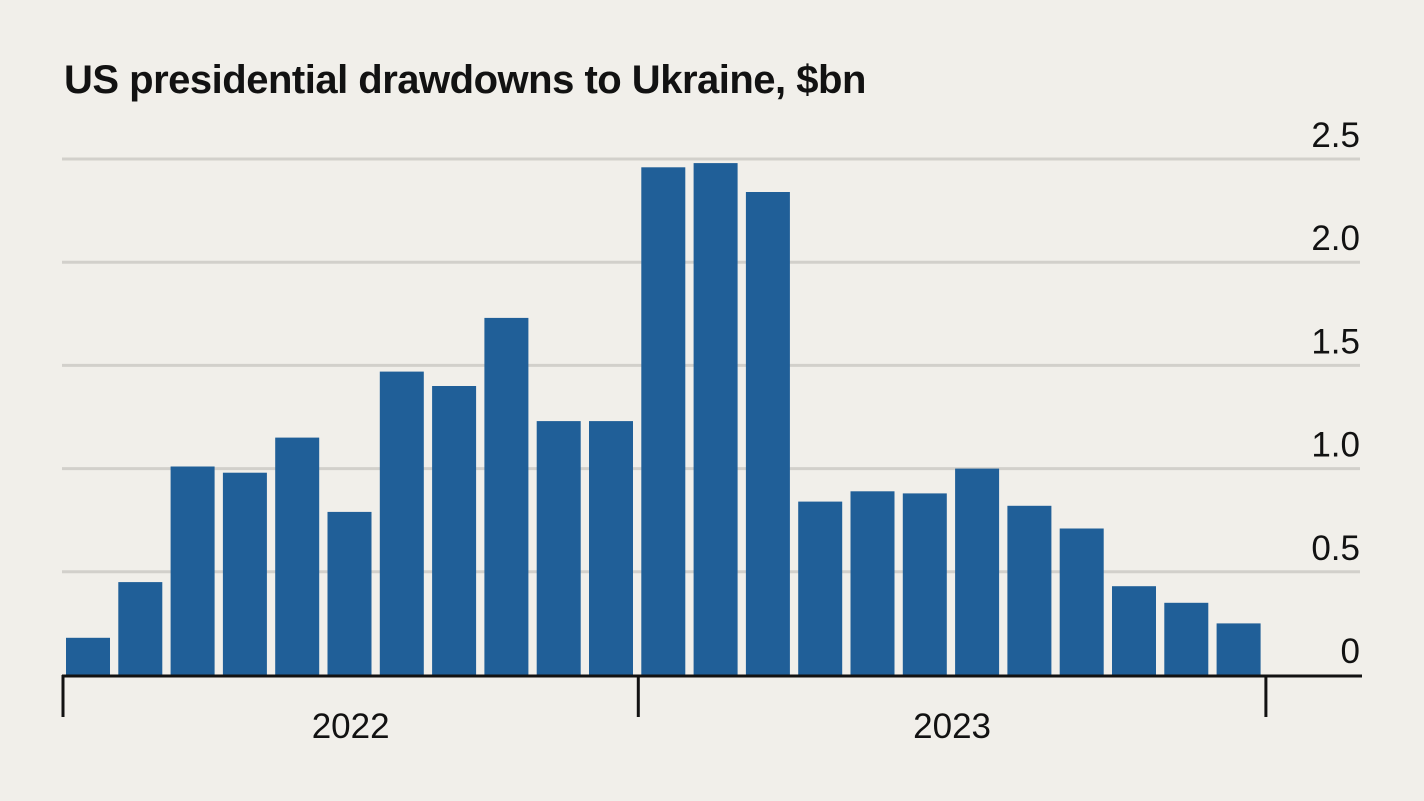  I want to click on x-tick-label: 2022, so click(351, 726).